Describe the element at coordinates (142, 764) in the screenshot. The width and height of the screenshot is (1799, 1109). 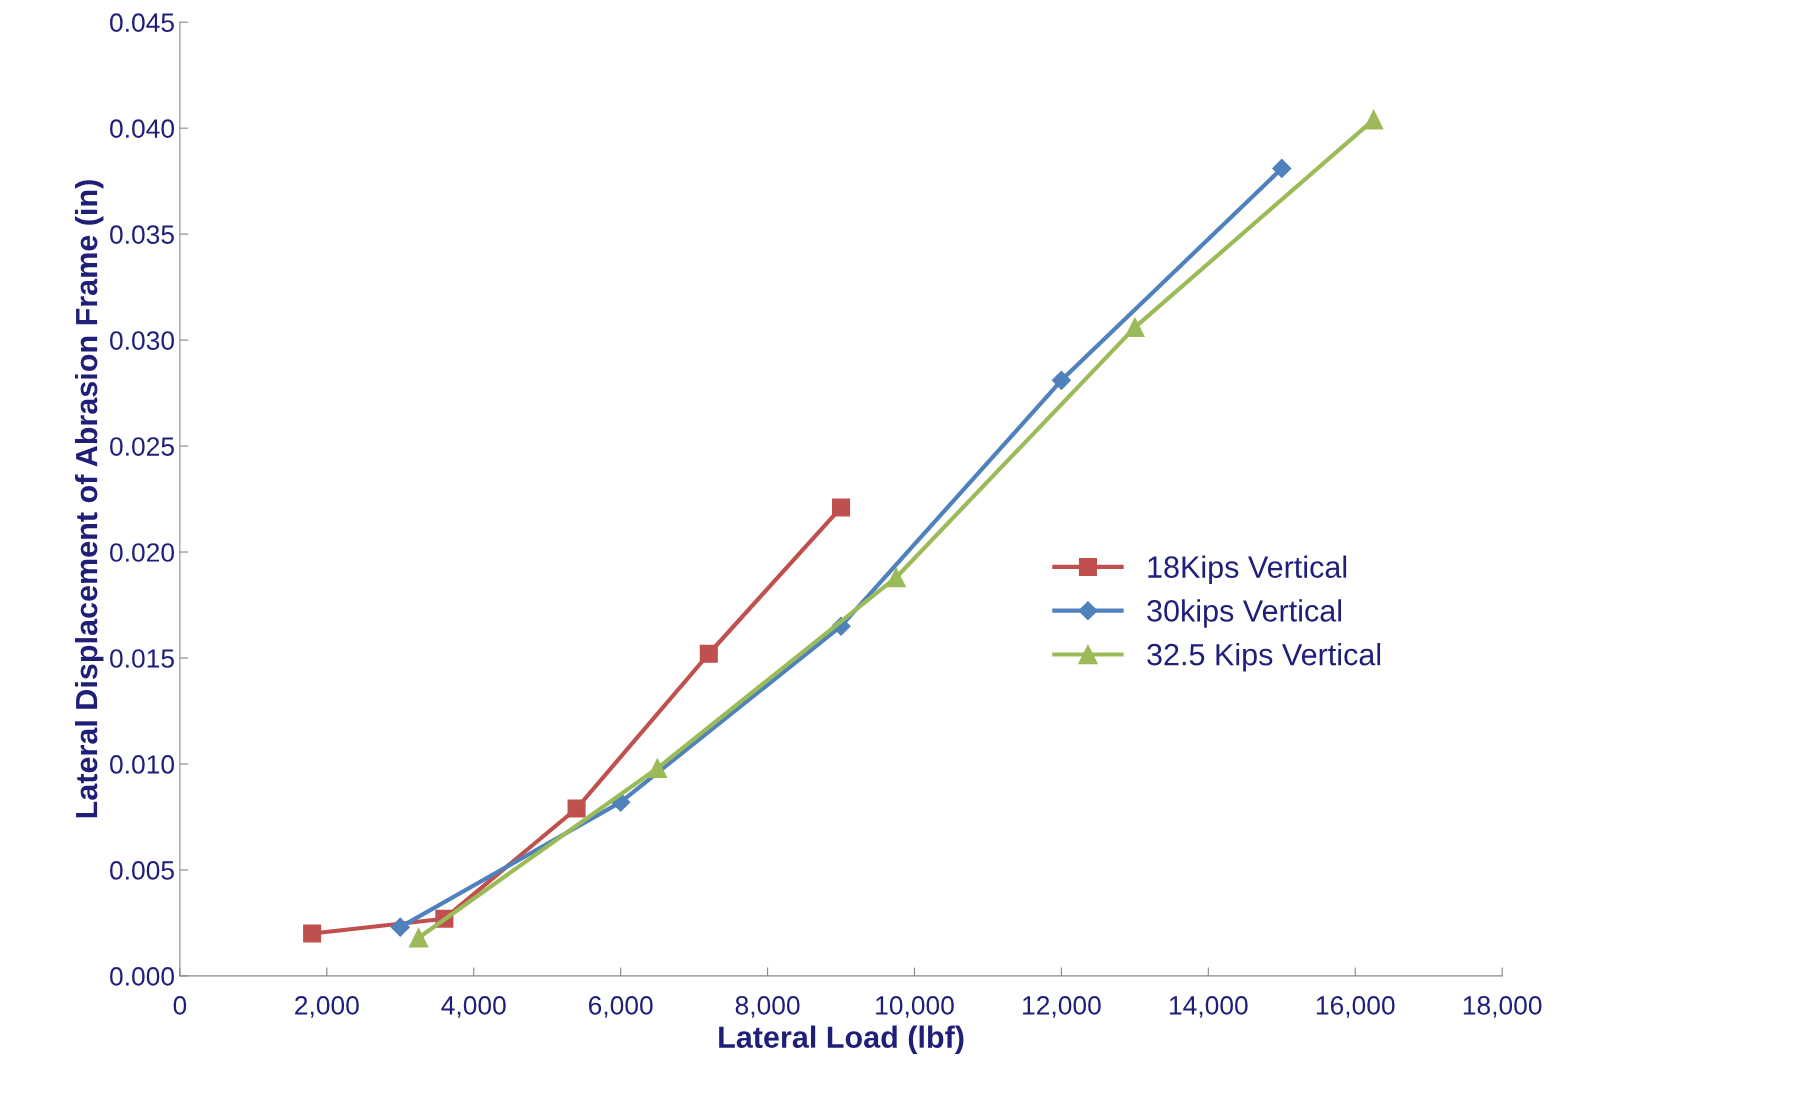
I see `y-tick-label: 0.010` at that location.